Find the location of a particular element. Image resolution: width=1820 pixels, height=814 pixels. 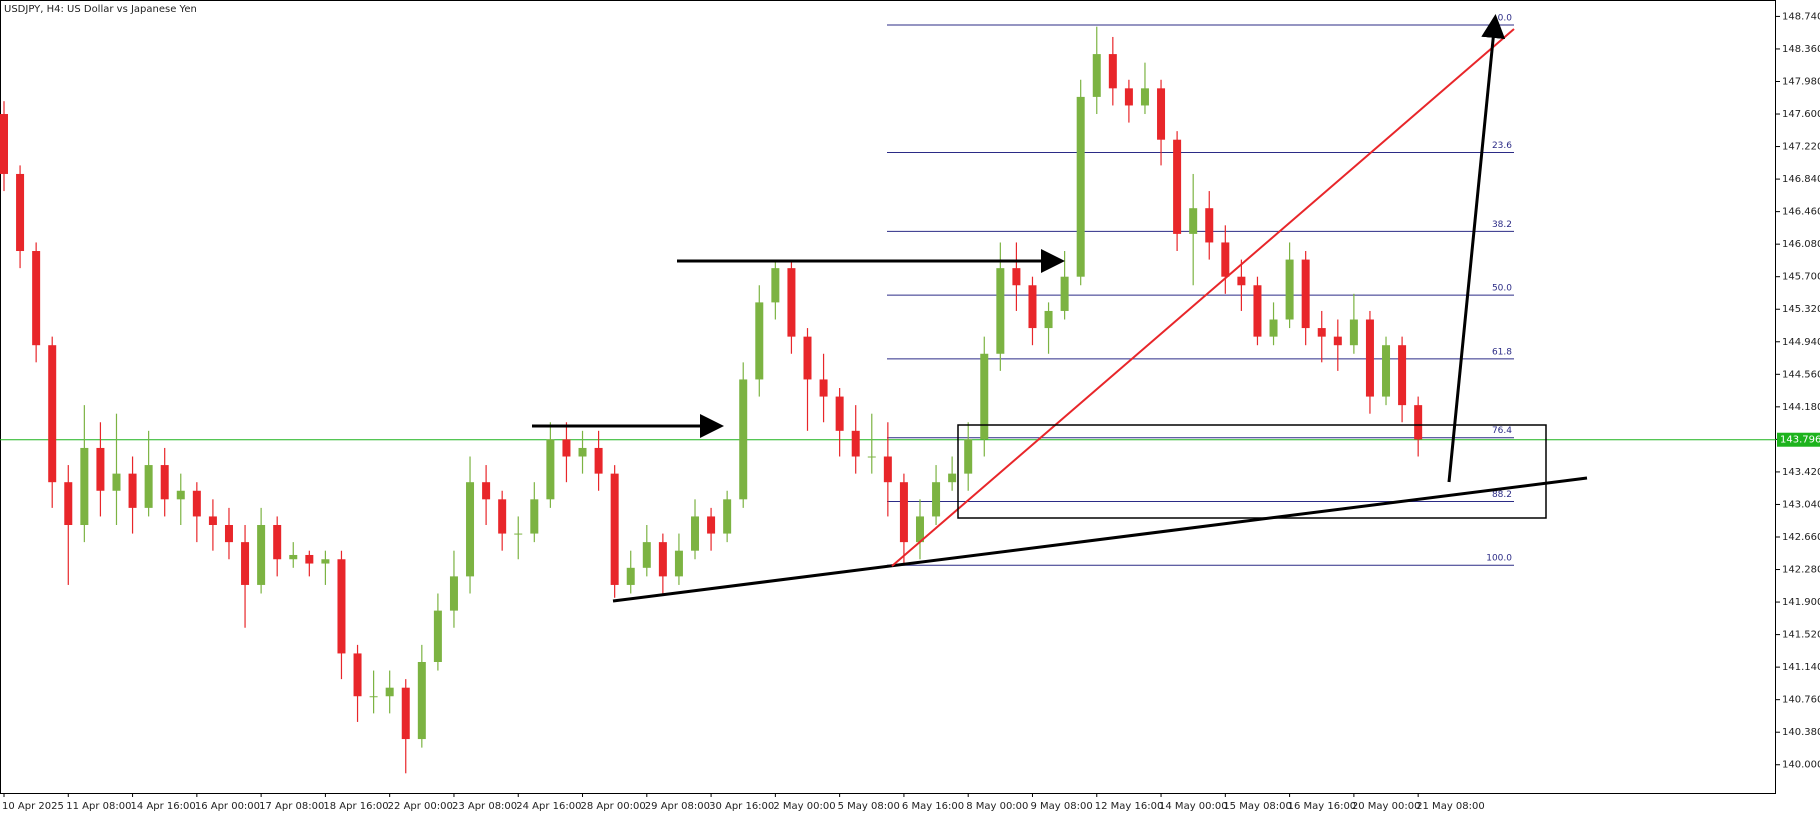

x-tick-label: 29 Apr 08:00 is located at coordinates (677, 806).